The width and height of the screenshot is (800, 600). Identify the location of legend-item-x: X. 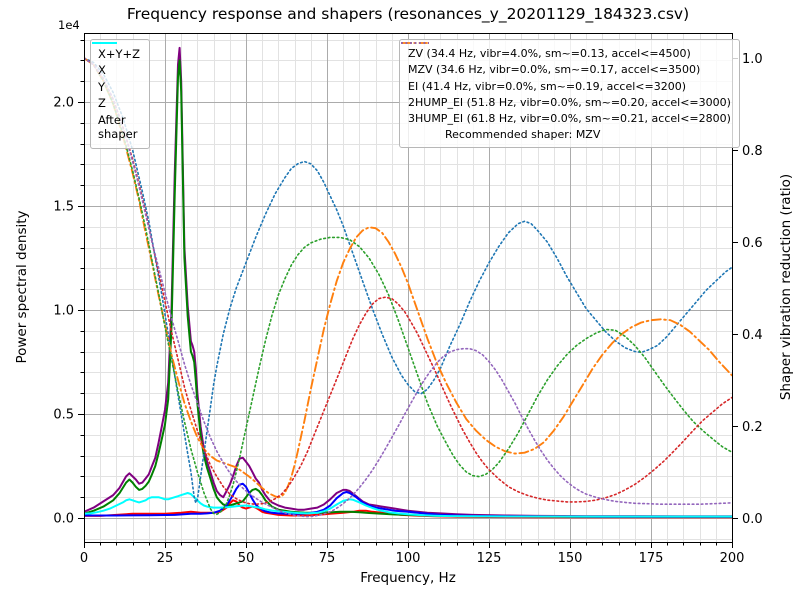
(116, 60).